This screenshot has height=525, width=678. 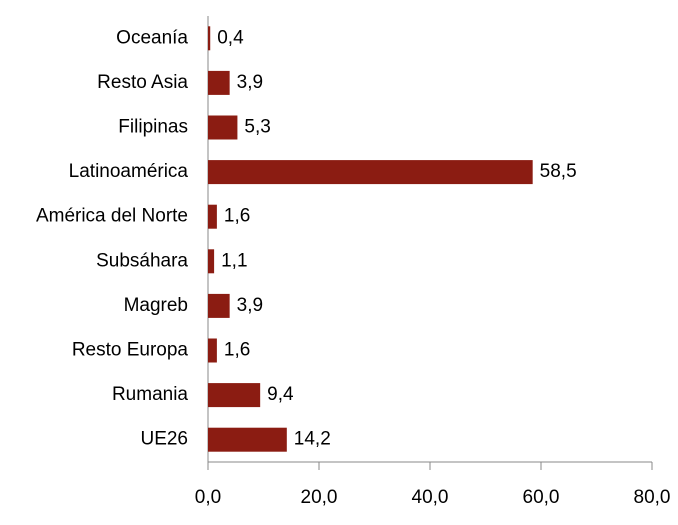 I want to click on y-tick-label: Resto Asia, so click(x=142, y=82).